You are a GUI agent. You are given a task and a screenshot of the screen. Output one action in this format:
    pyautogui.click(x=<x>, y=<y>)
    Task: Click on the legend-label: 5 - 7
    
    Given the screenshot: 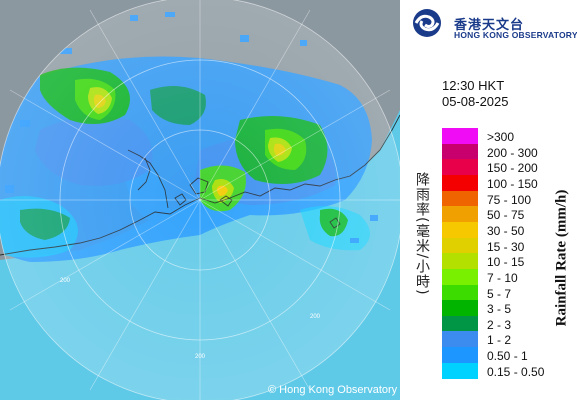 What is the action you would take?
    pyautogui.click(x=499, y=293)
    